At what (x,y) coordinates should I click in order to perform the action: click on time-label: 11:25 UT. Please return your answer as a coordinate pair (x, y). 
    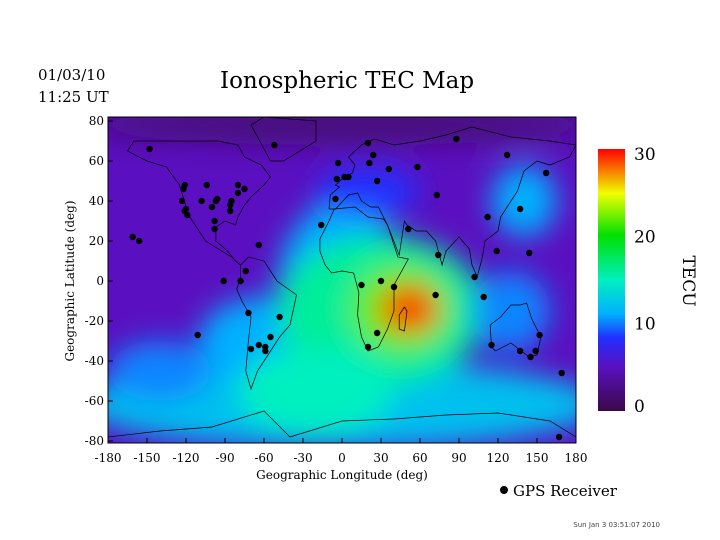
    Looking at the image, I should click on (73, 97).